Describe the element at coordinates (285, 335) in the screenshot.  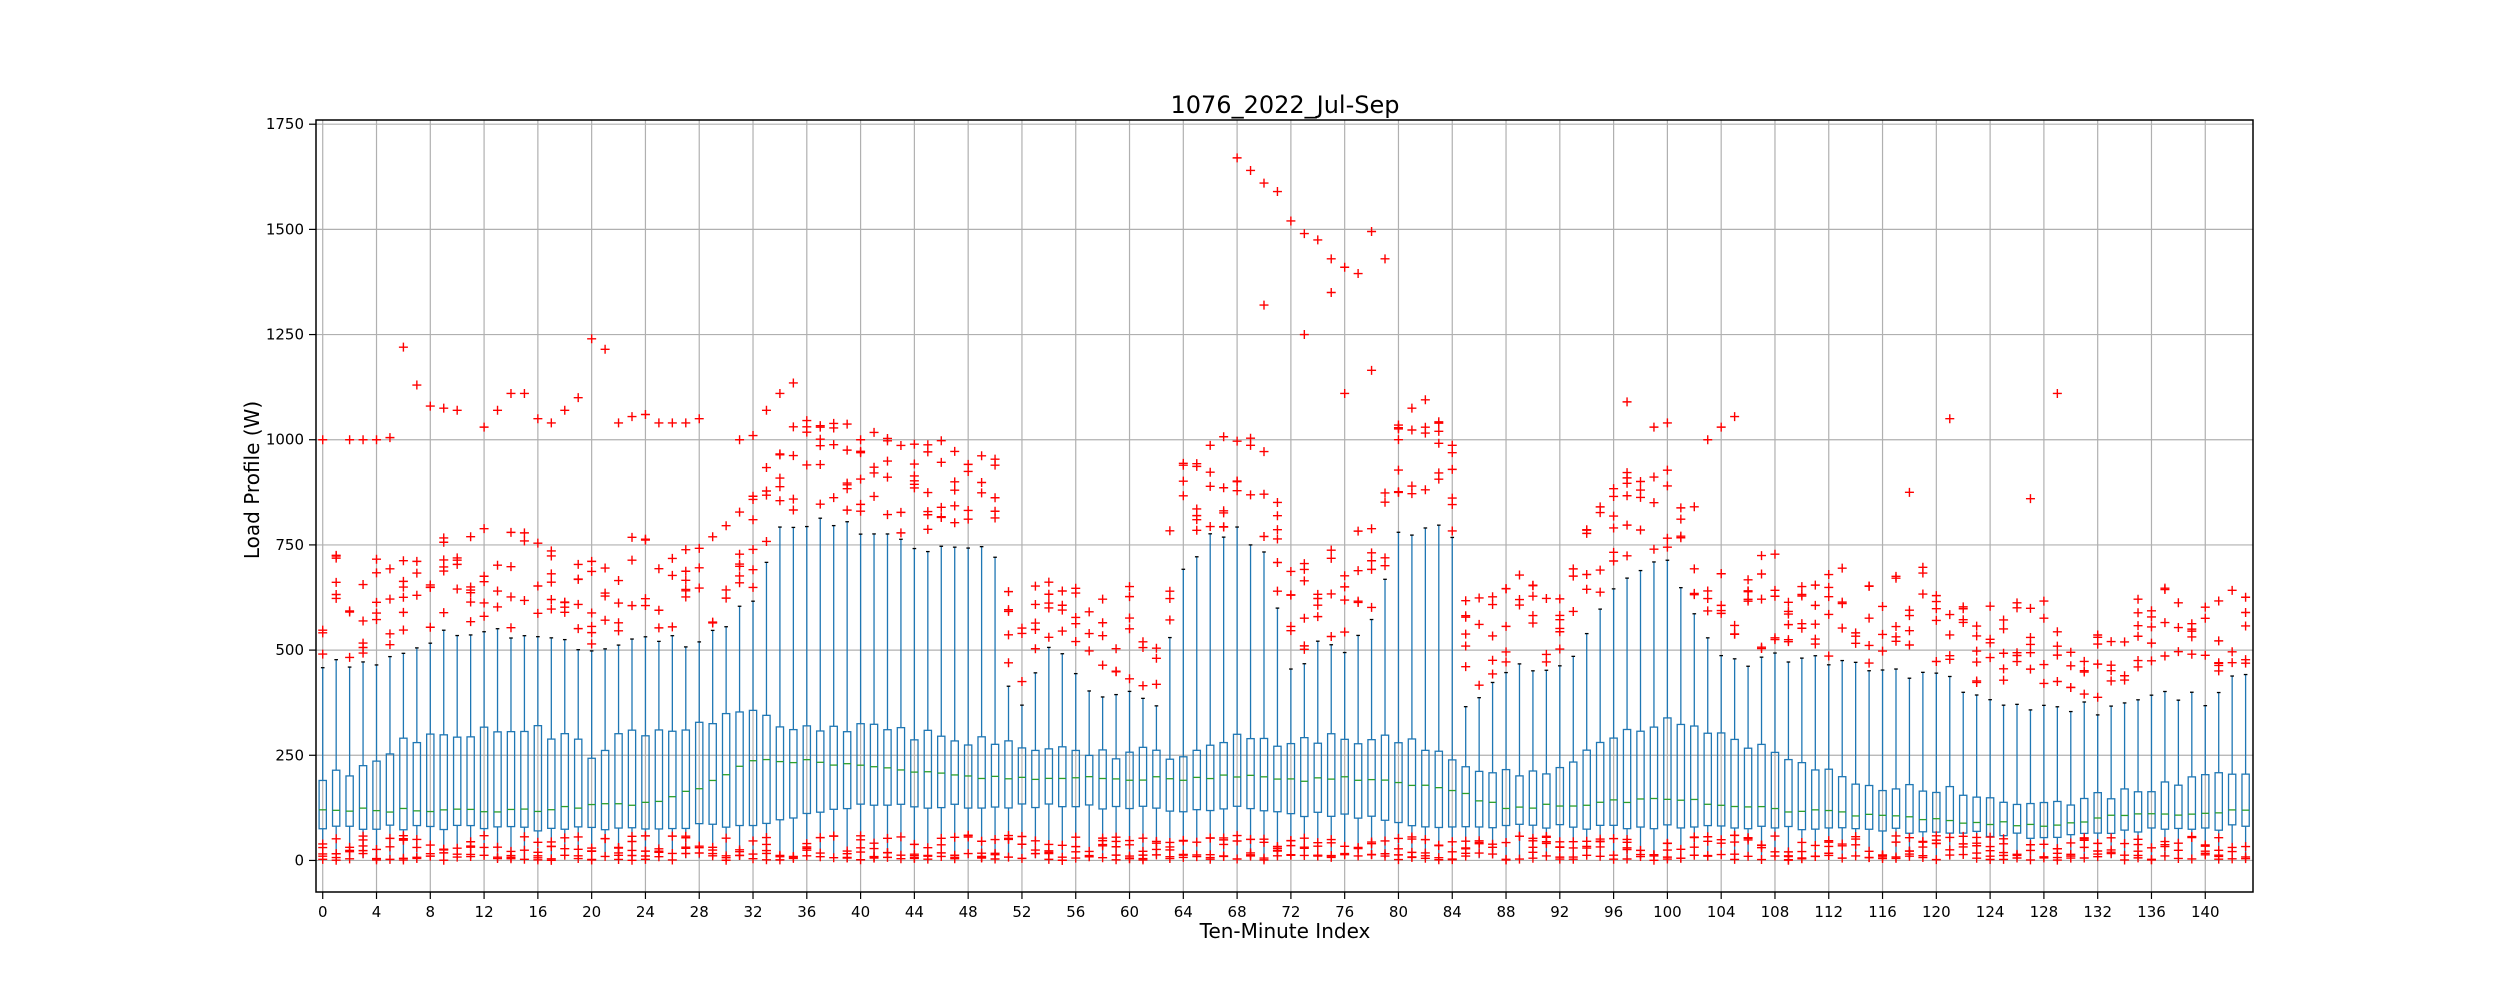
I see `y-tick-label-1250: 1250` at that location.